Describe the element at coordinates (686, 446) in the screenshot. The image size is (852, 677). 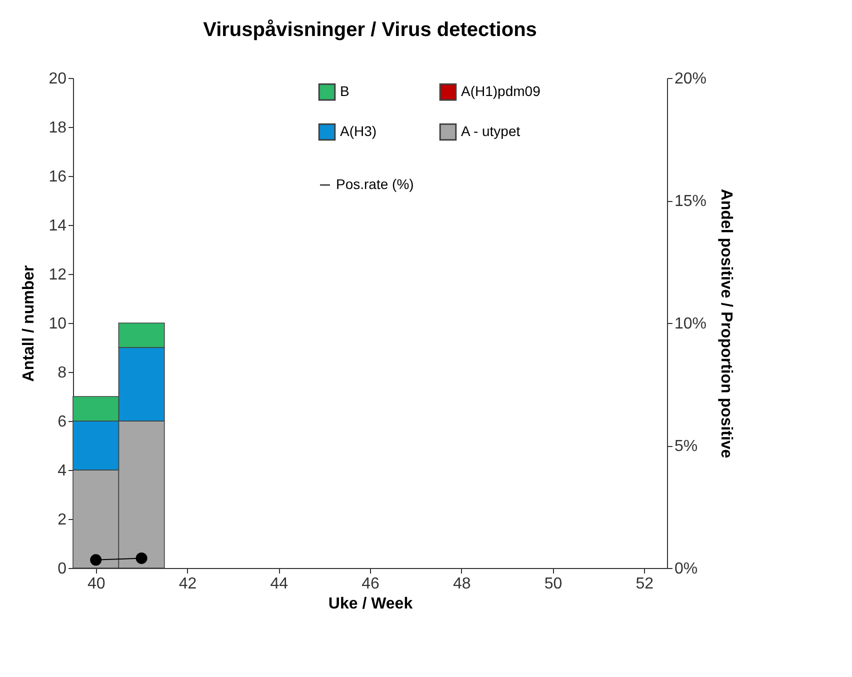
I see `y2-tick-label: 5%` at that location.